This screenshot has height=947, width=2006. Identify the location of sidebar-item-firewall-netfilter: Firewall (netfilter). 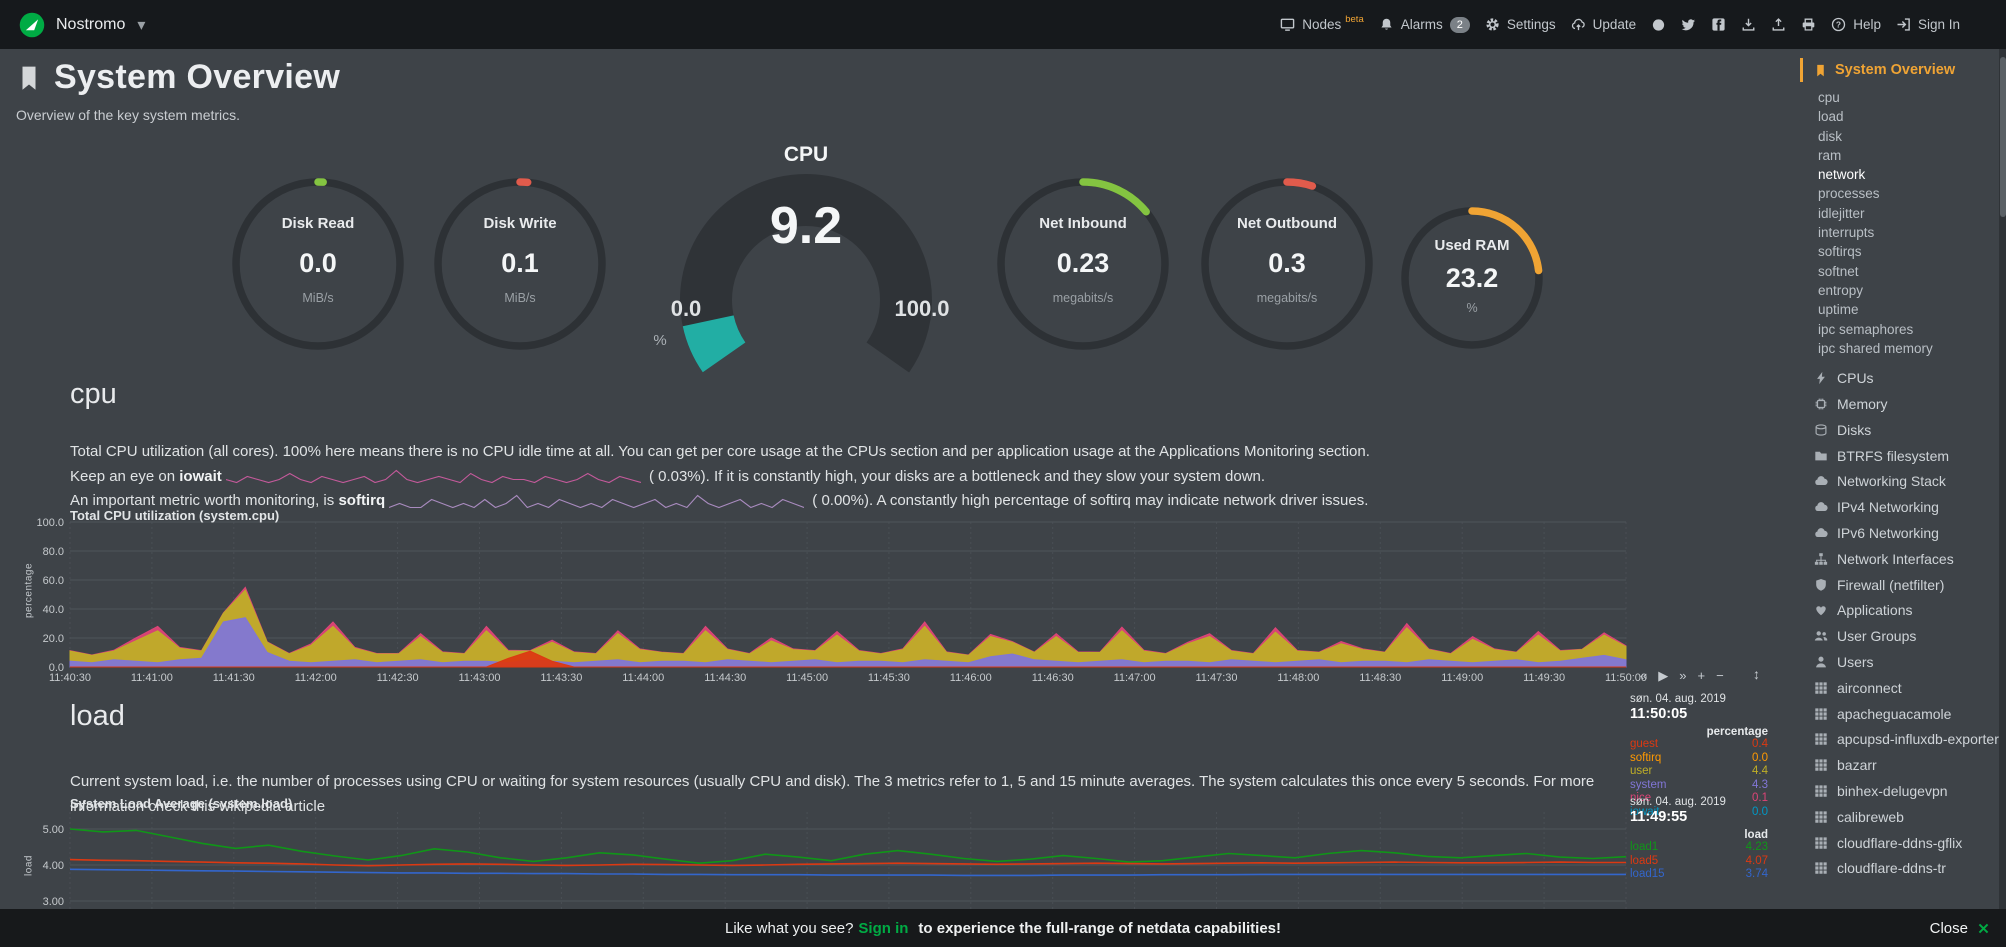
(1907, 586).